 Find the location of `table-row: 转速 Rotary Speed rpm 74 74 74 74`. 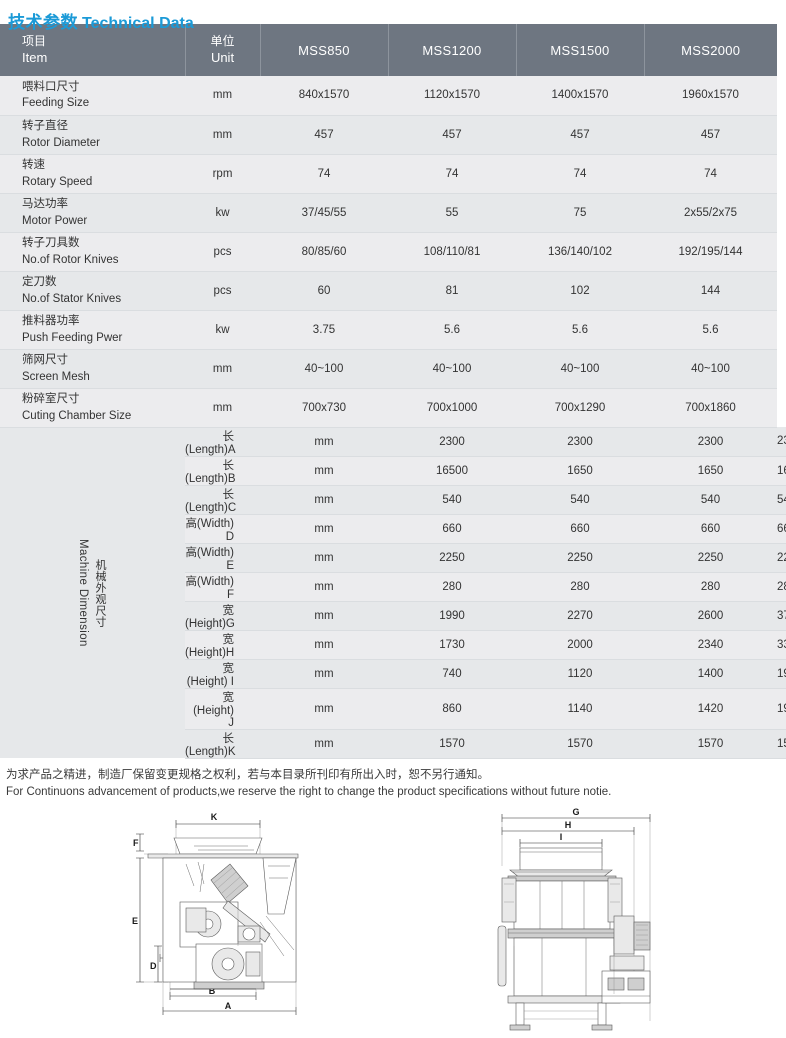

table-row: 转速 Rotary Speed rpm 74 74 74 74 is located at coordinates (393, 174).